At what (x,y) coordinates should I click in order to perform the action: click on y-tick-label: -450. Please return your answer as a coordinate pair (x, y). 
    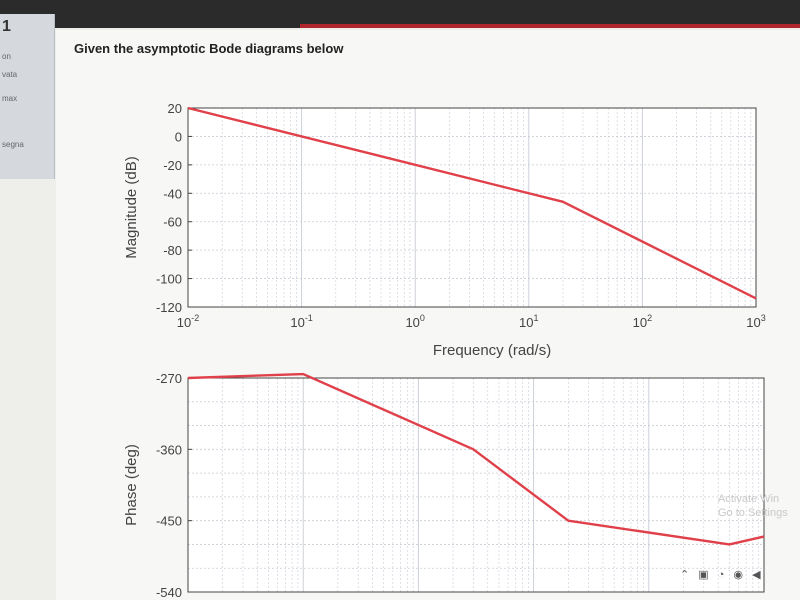
    Looking at the image, I should click on (169, 521).